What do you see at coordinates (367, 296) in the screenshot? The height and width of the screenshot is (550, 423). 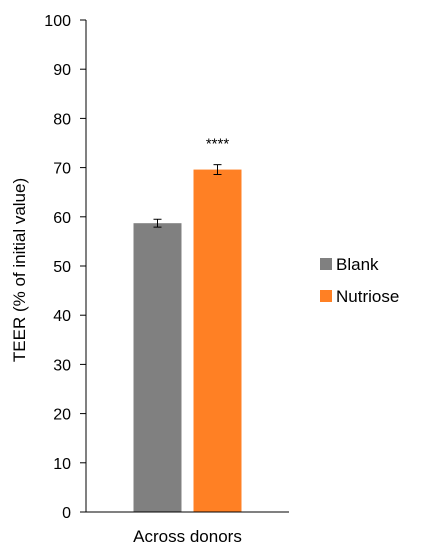 I see `legend-label-nutriose: Nutriose` at bounding box center [367, 296].